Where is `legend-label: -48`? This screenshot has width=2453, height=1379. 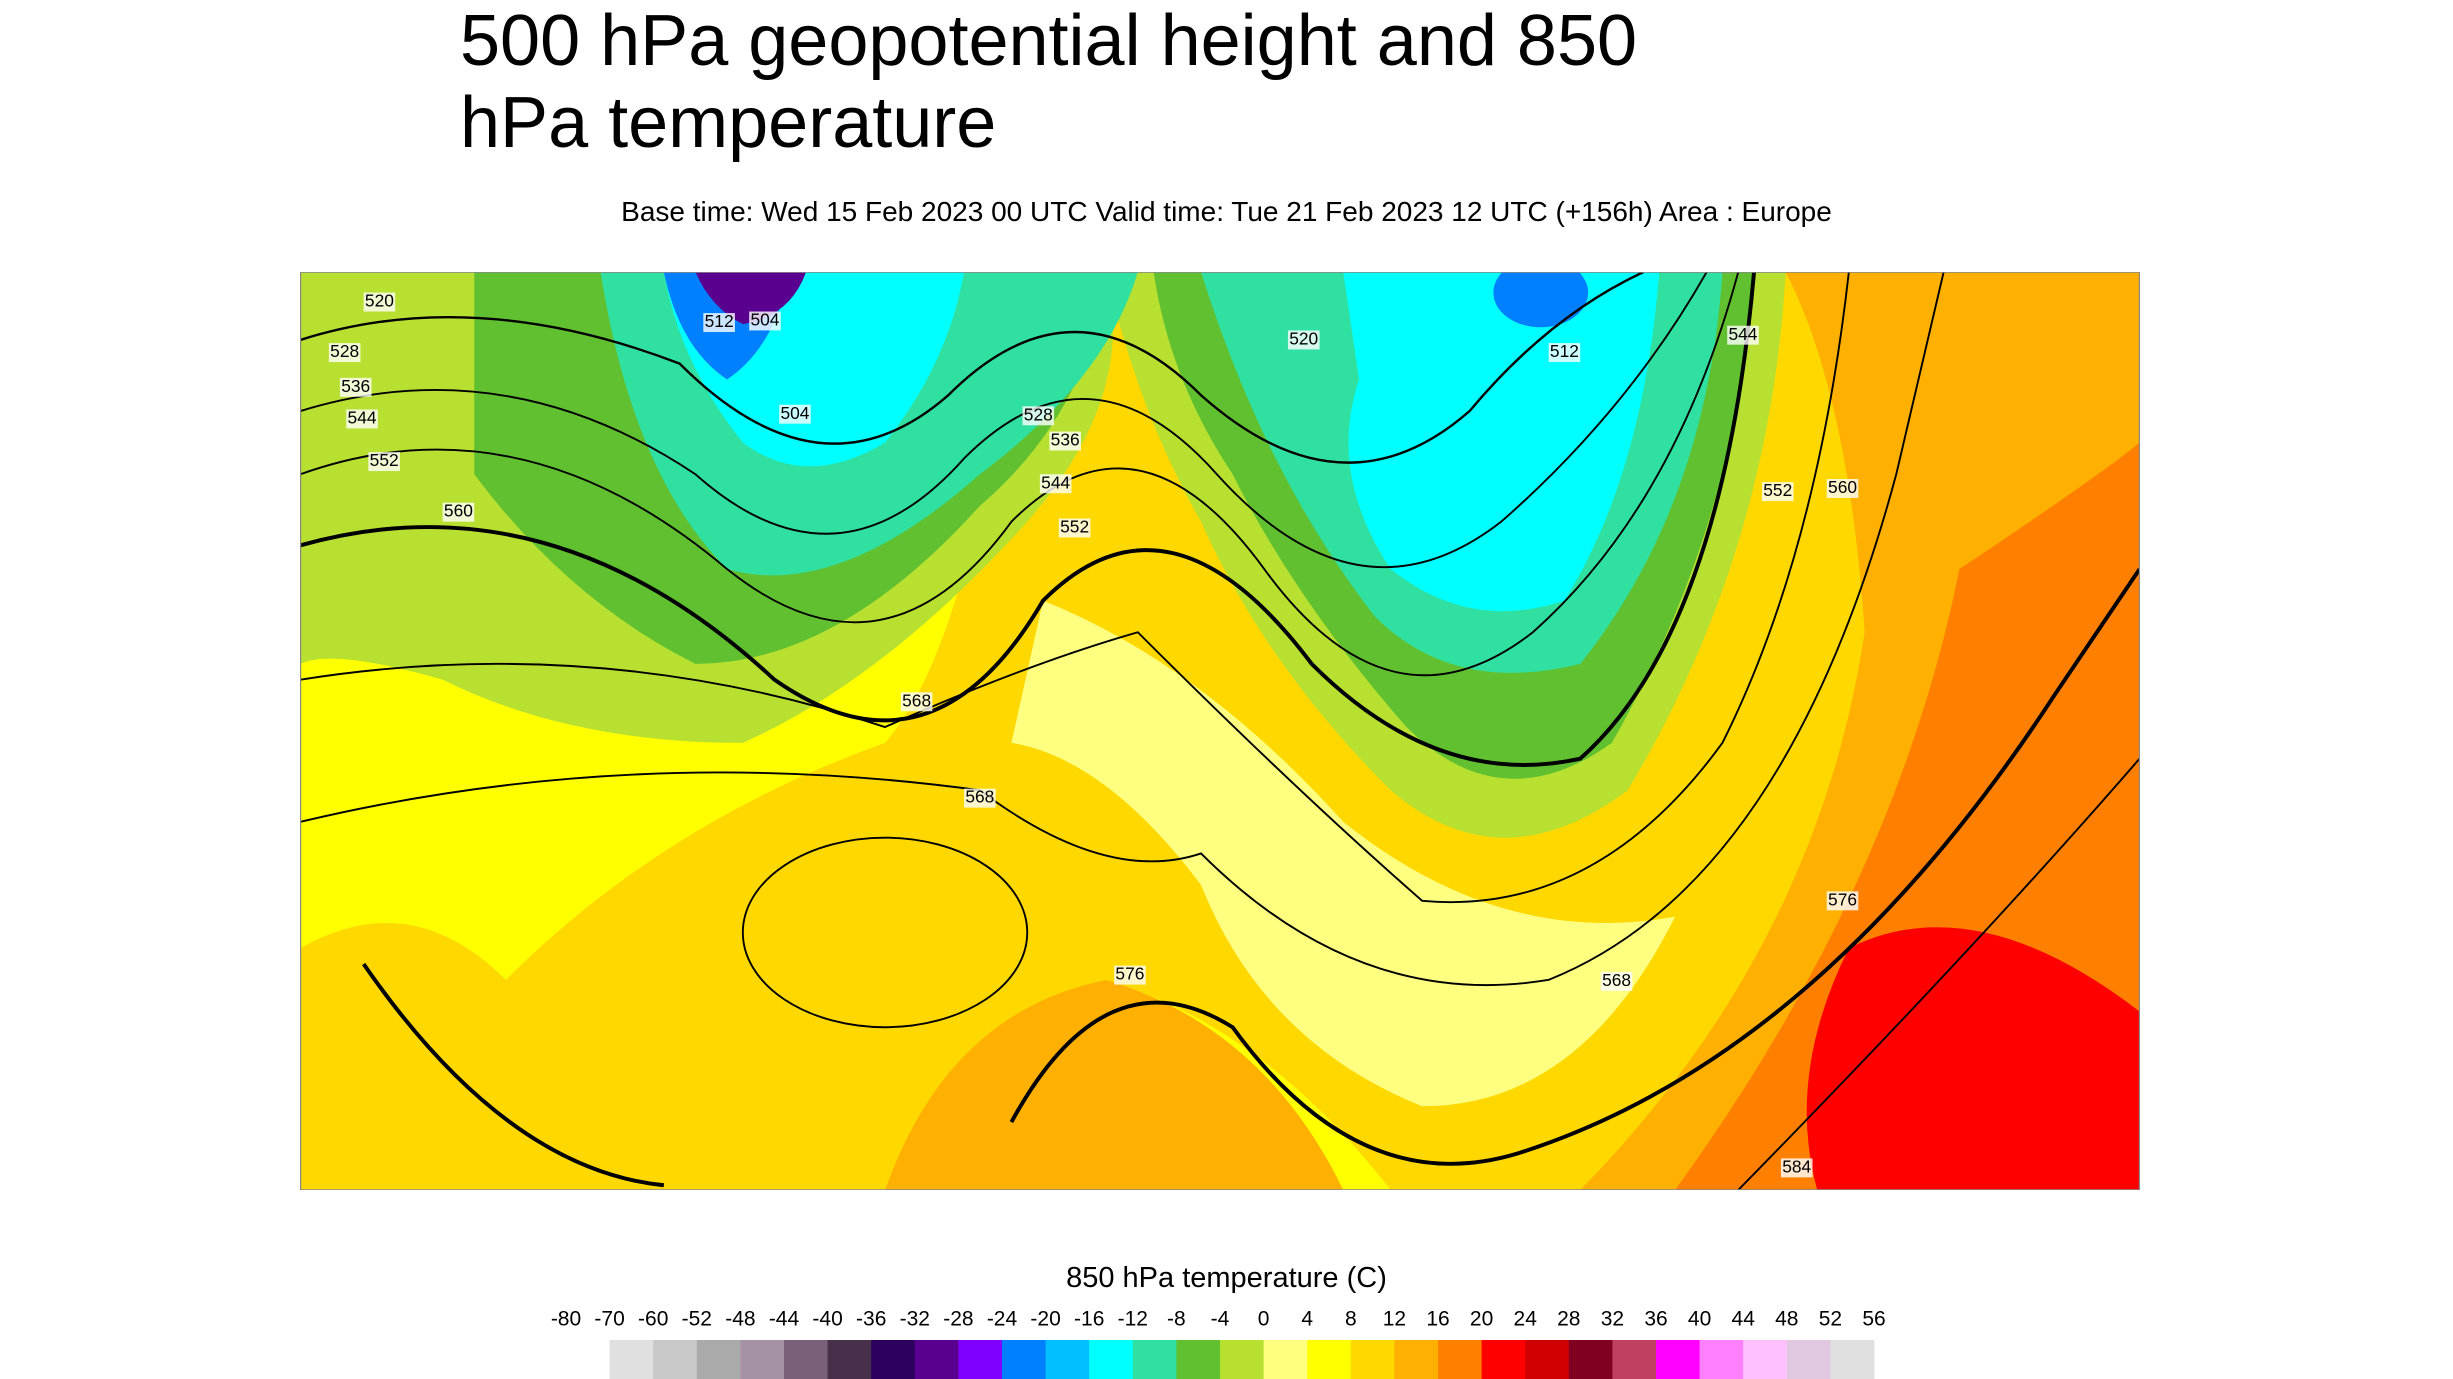
legend-label: -48 is located at coordinates (740, 1319).